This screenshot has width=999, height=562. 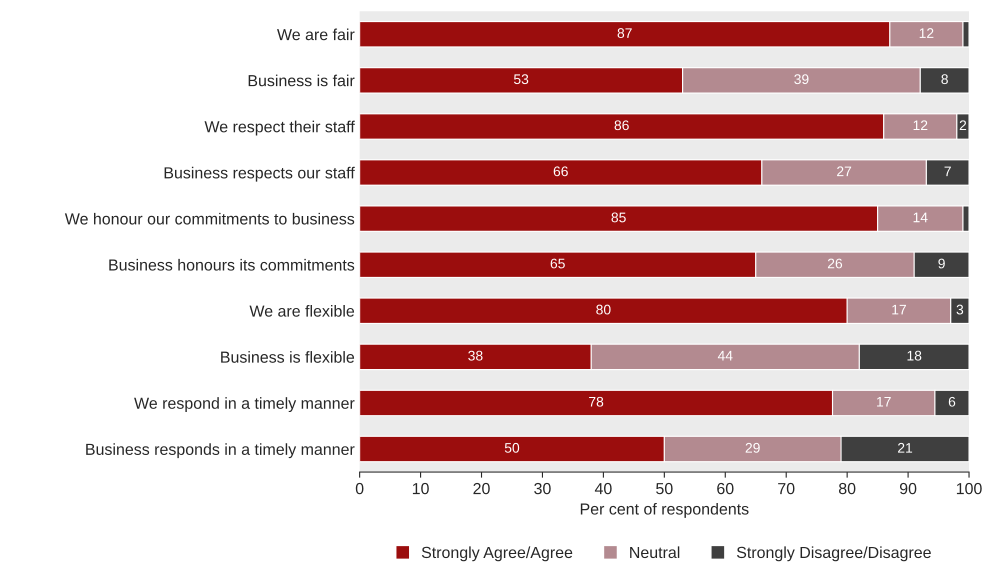 What do you see at coordinates (475, 355) in the screenshot?
I see `data-label: 38` at bounding box center [475, 355].